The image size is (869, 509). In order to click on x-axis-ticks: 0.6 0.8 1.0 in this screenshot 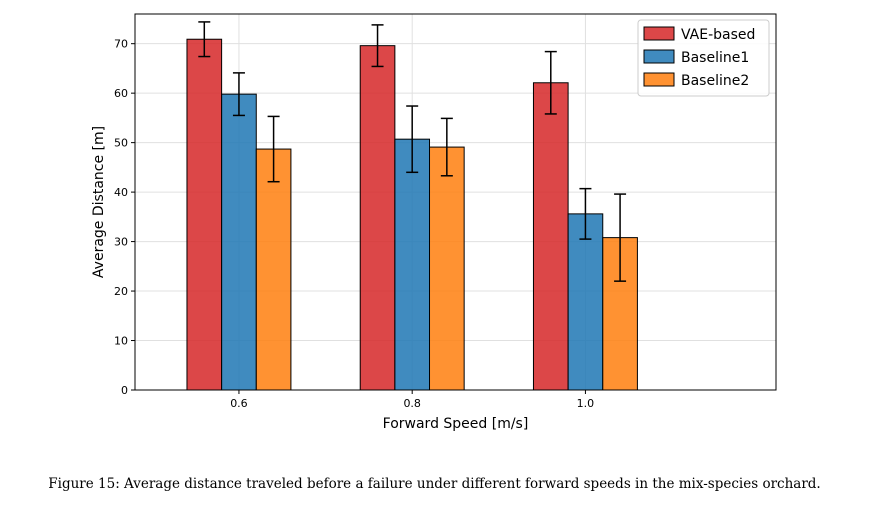, I will do `click(412, 400)`.